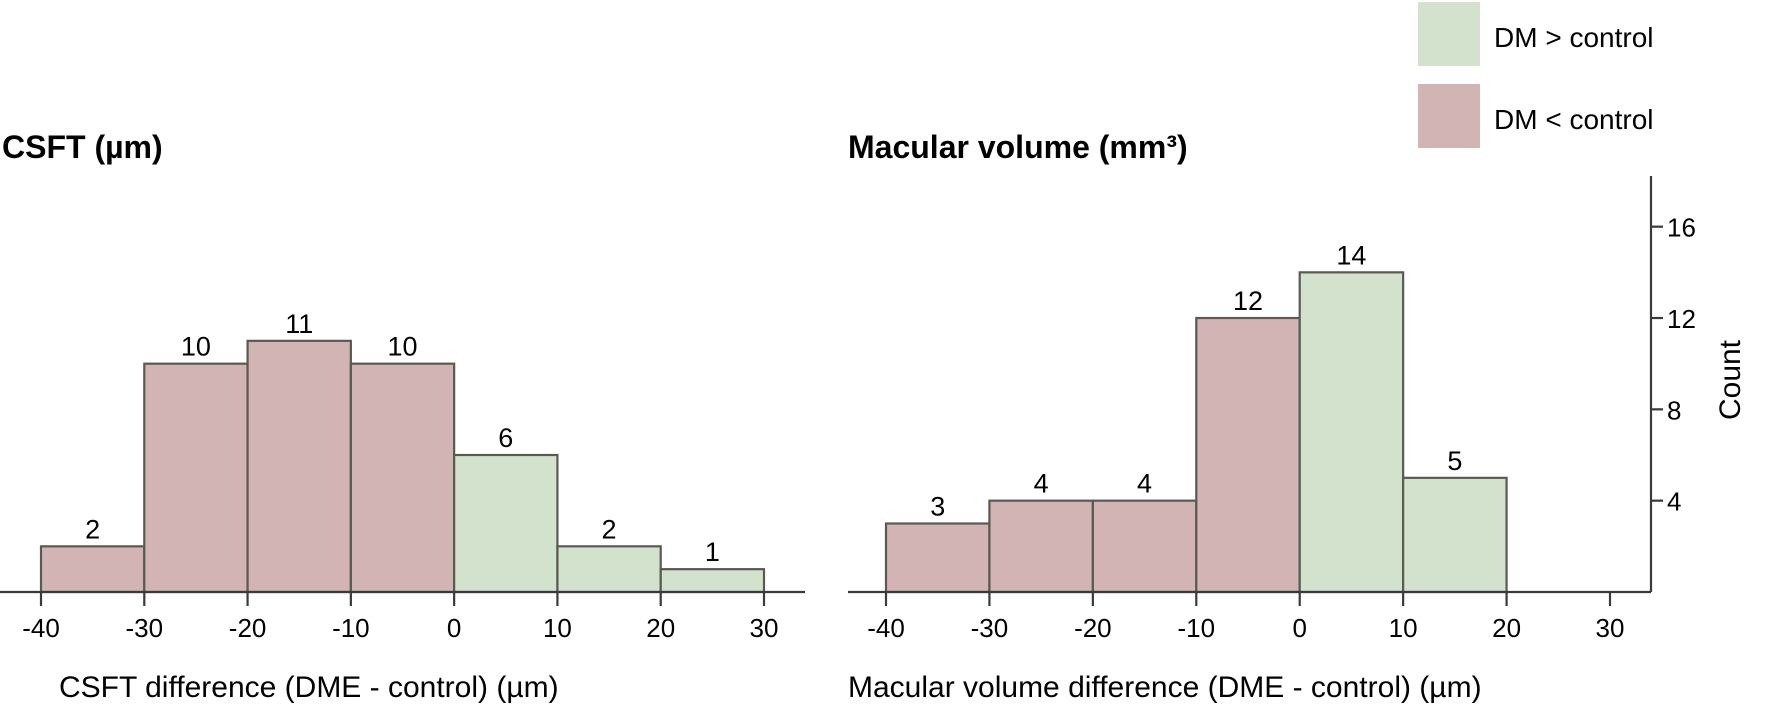  What do you see at coordinates (1449, 116) in the screenshot?
I see `legend-swatch-dm-less` at bounding box center [1449, 116].